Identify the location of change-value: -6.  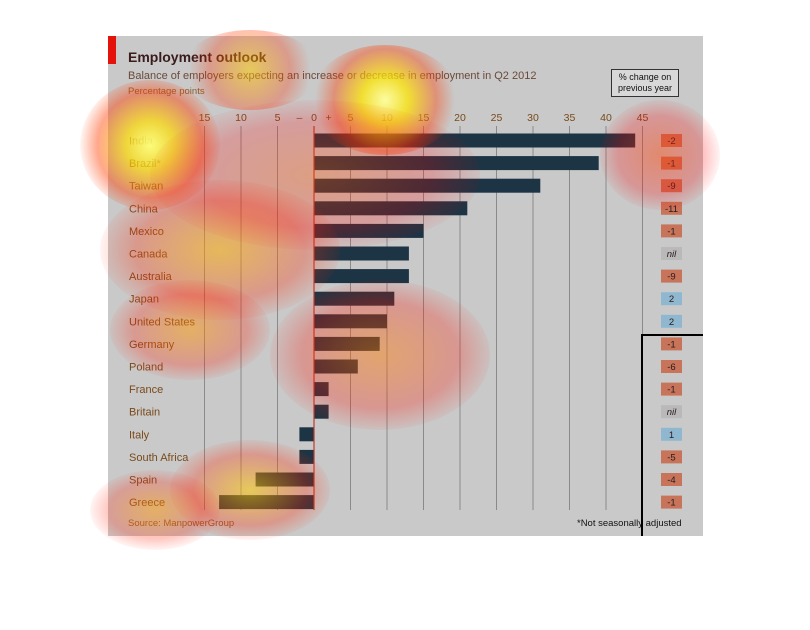
(671, 367).